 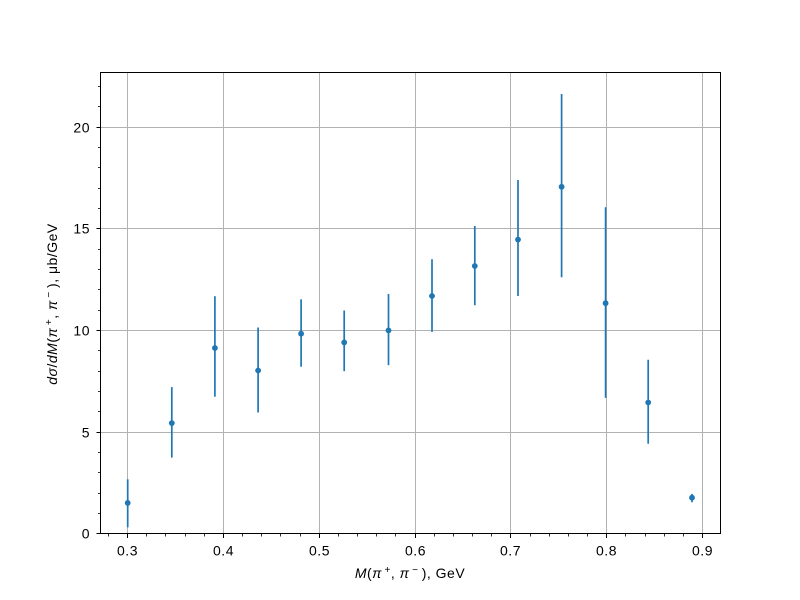 What do you see at coordinates (127, 551) in the screenshot?
I see `svg-text: 0.3` at bounding box center [127, 551].